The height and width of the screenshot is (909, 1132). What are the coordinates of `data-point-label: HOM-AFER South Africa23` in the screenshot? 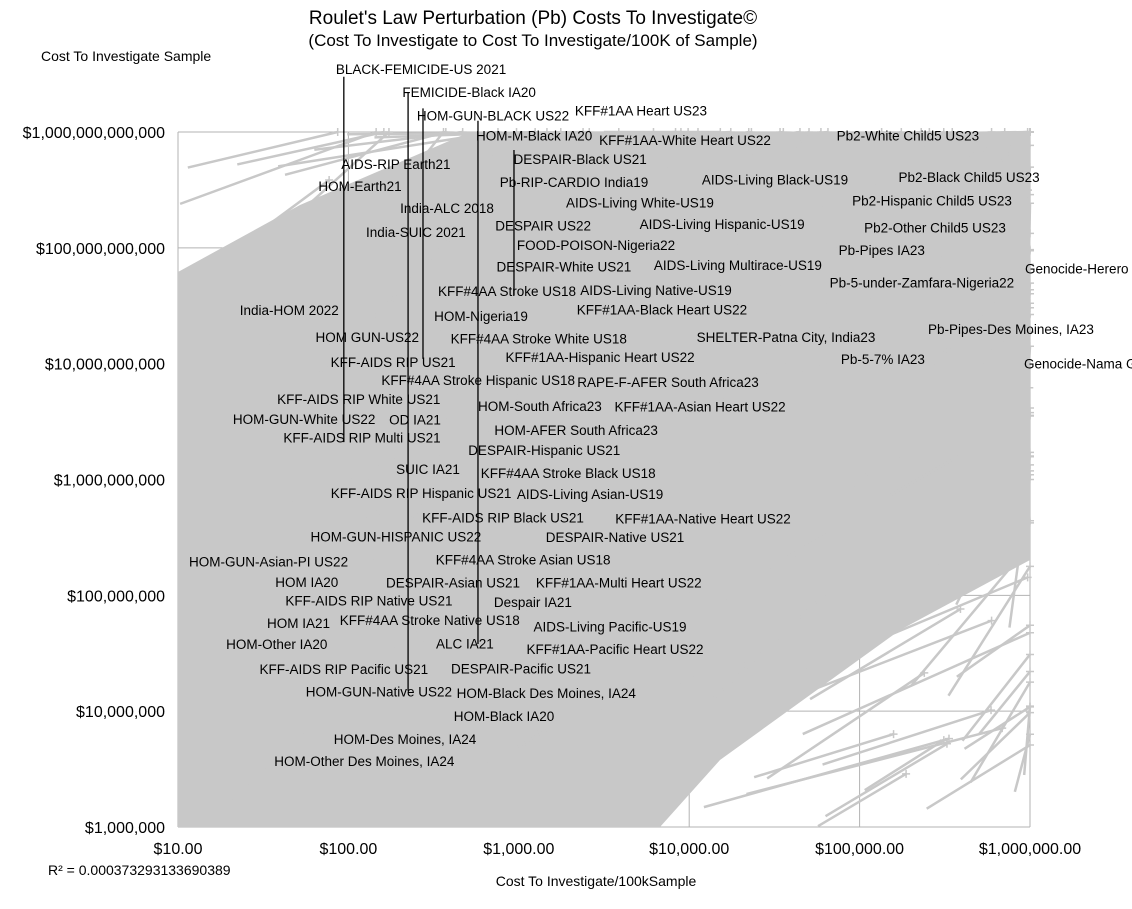 It's located at (576, 430).